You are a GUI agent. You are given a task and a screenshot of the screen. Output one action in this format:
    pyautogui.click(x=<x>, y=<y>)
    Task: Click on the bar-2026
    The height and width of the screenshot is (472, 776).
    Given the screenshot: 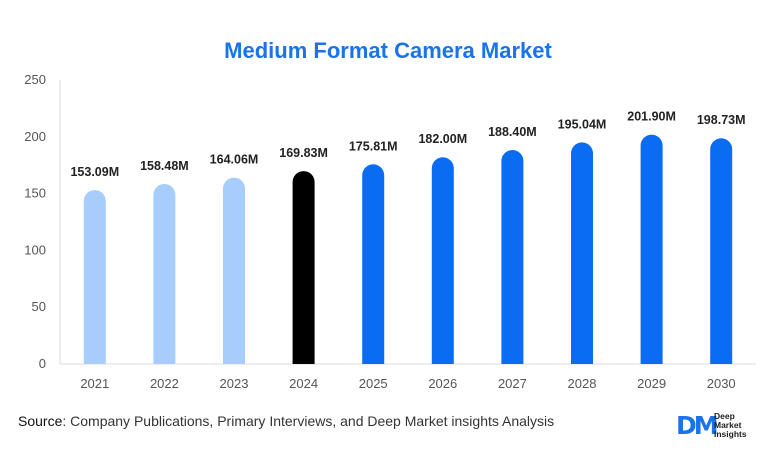 What is the action you would take?
    pyautogui.click(x=442, y=260)
    